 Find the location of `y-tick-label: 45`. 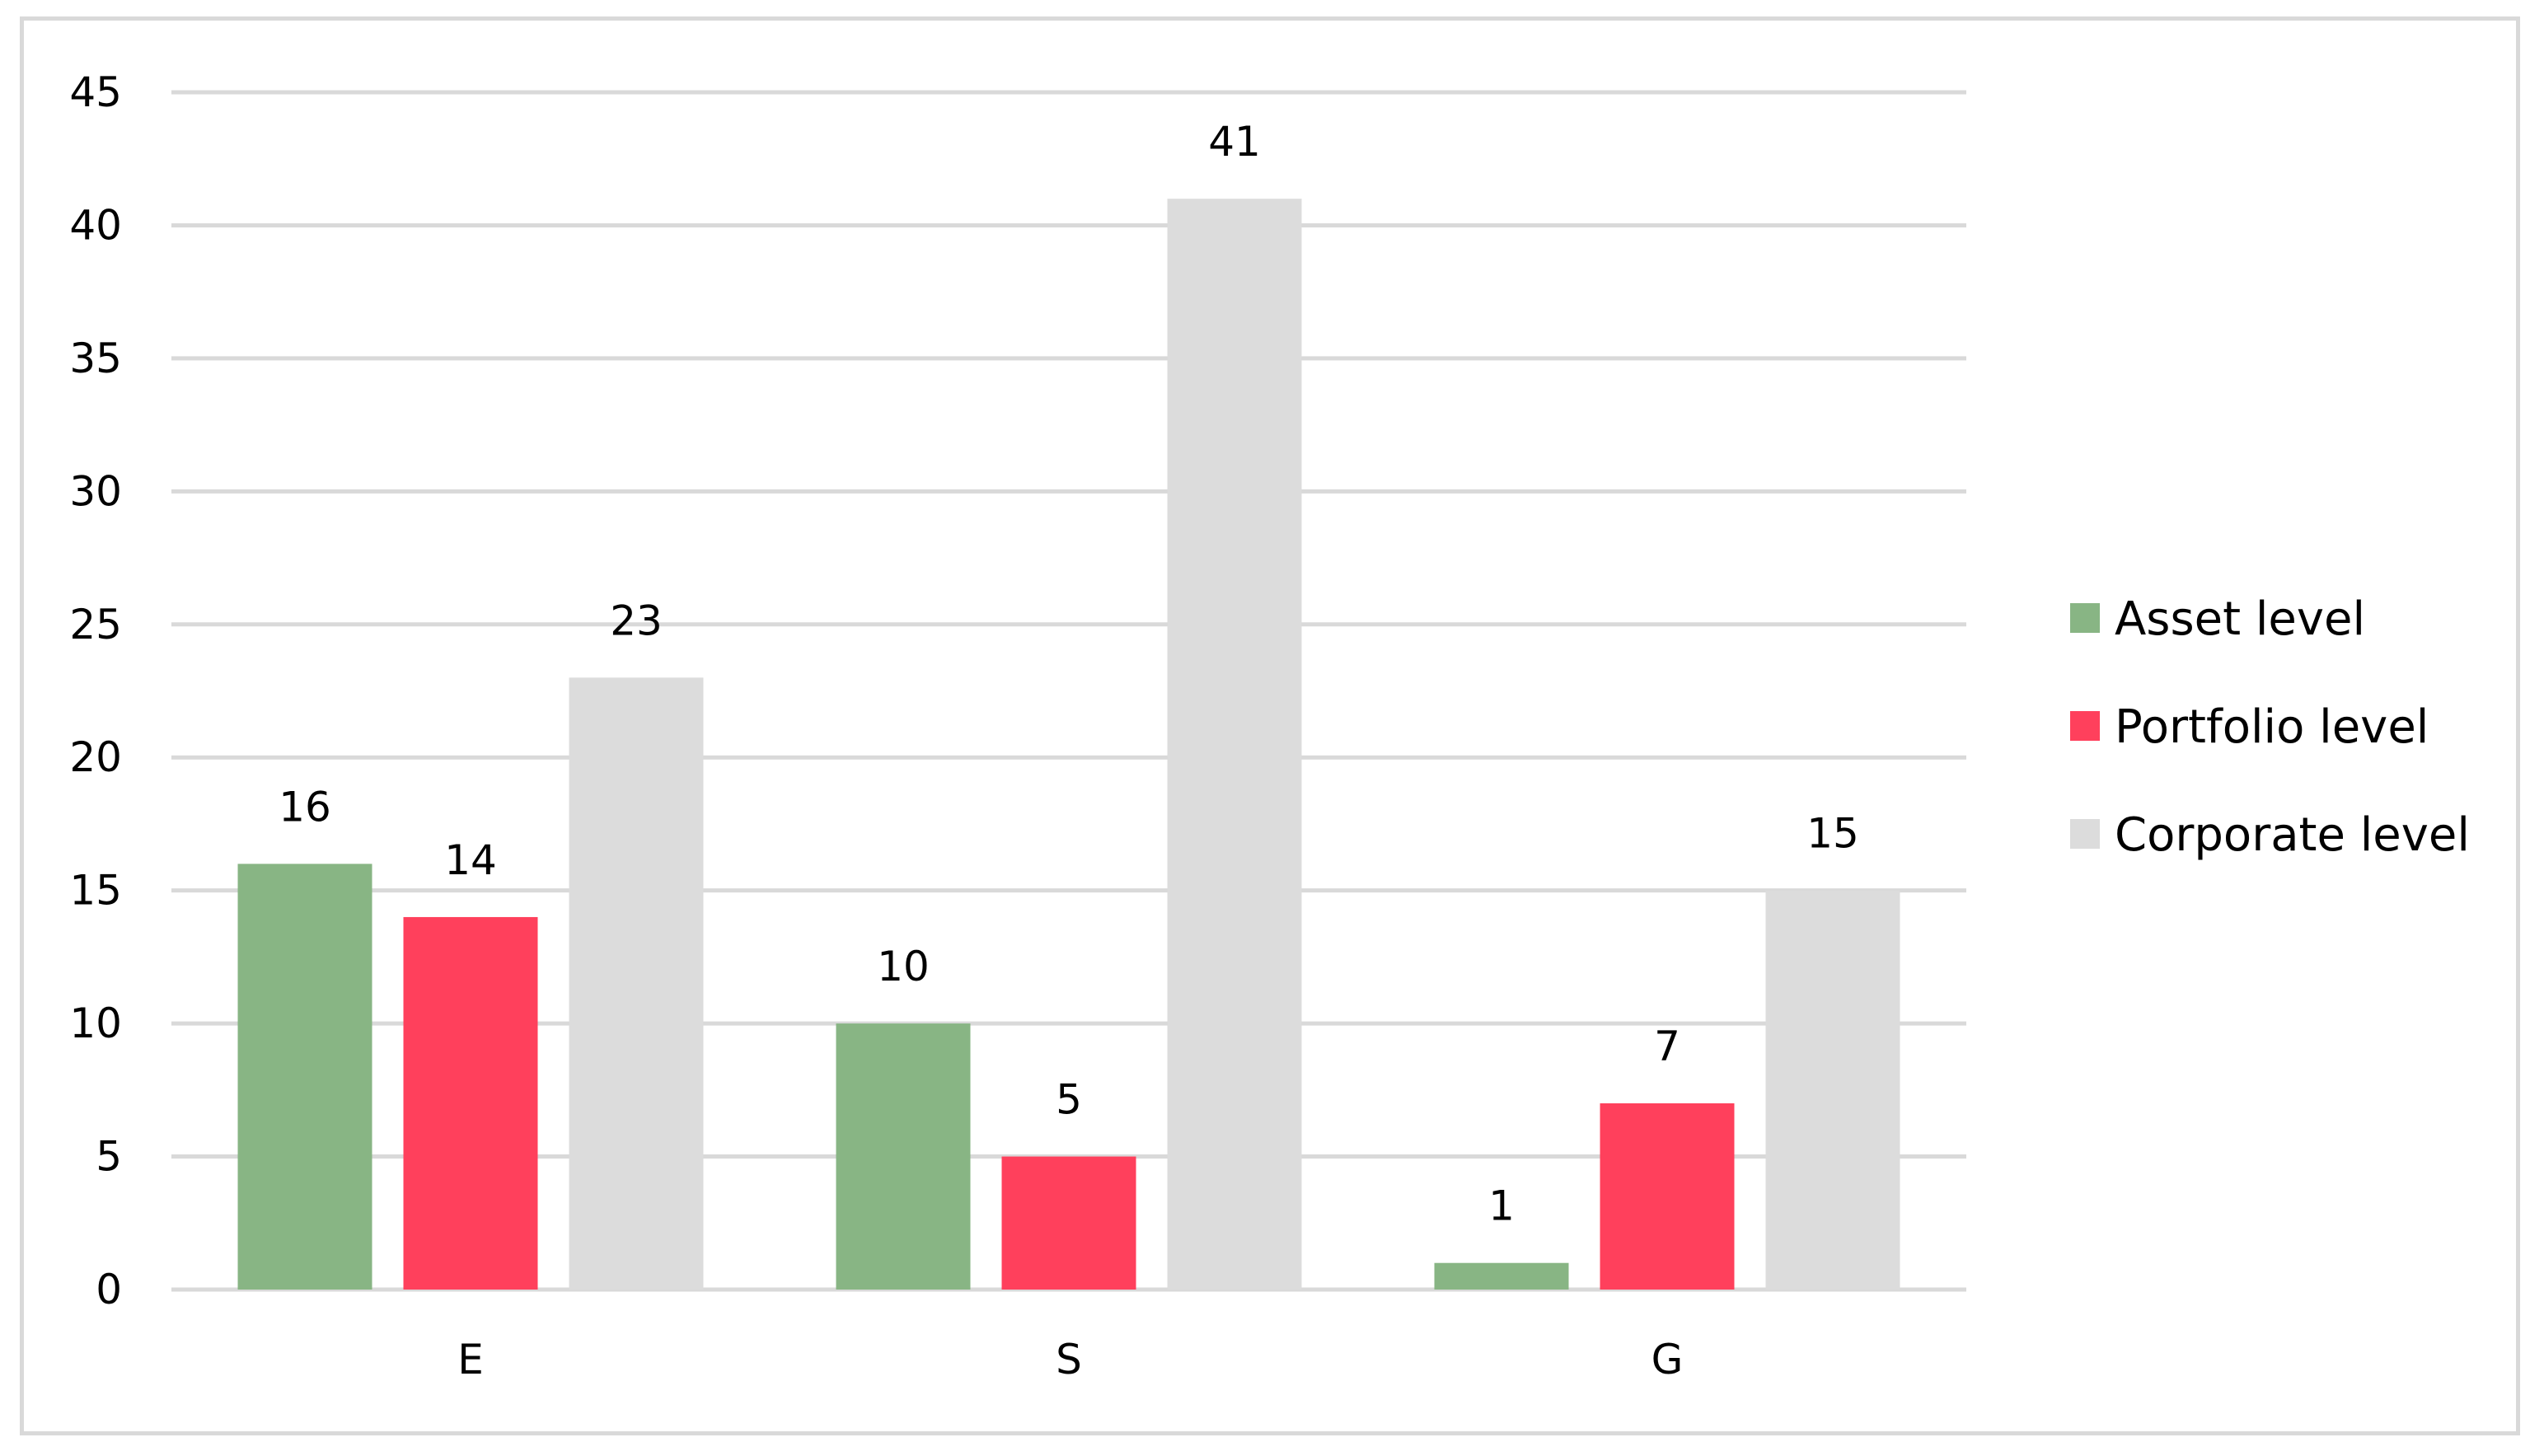

y-tick-label: 45 is located at coordinates (95, 92).